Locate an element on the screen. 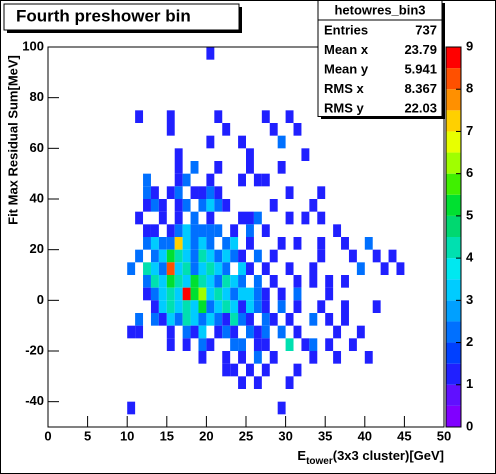 The width and height of the screenshot is (496, 474). z-tick-label: 3 is located at coordinates (469, 299).